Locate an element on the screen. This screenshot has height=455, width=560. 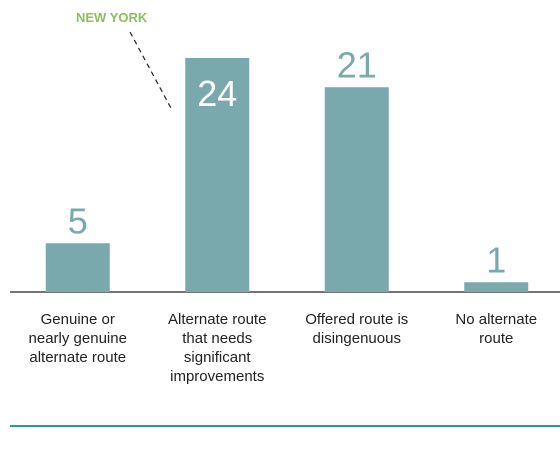
value-label: 1 is located at coordinates (496, 259).